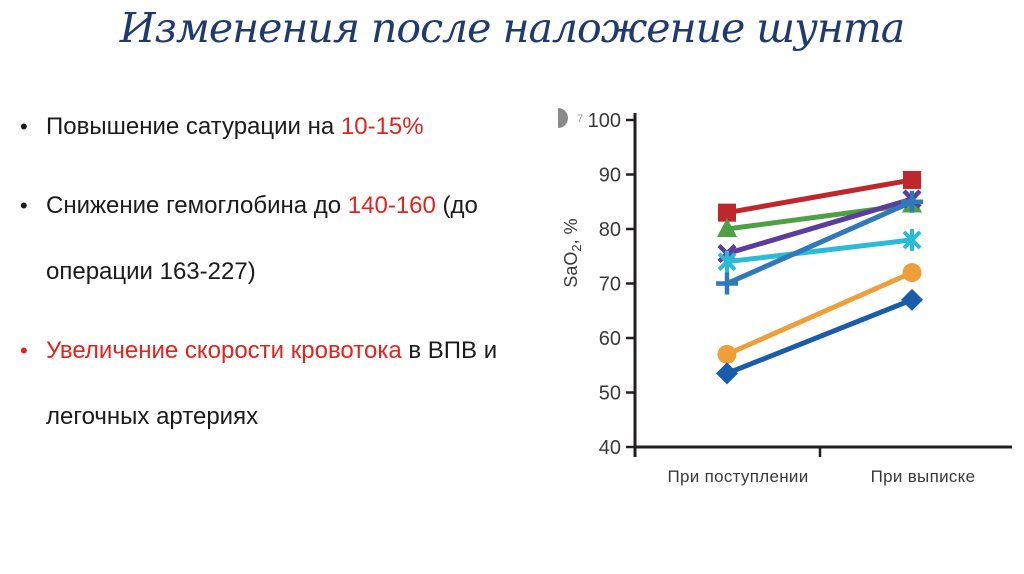 The image size is (1024, 574). What do you see at coordinates (572, 252) in the screenshot?
I see `y-axis-title: SaO2, %` at bounding box center [572, 252].